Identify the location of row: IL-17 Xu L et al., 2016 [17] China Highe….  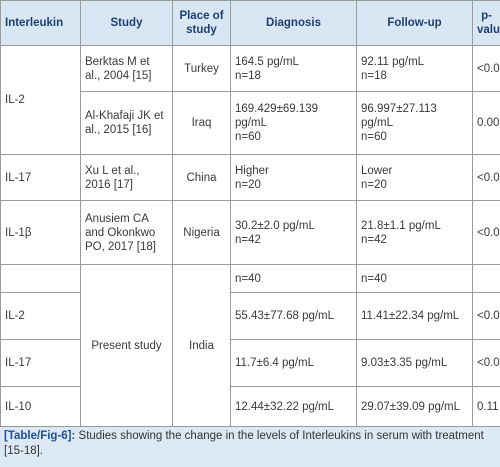
(250, 178).